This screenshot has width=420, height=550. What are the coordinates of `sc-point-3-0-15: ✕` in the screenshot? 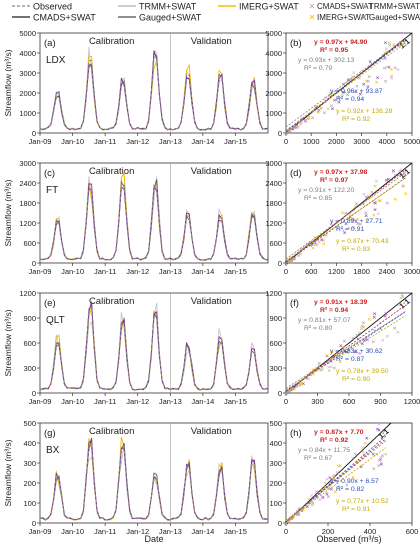 It's located at (290, 519).